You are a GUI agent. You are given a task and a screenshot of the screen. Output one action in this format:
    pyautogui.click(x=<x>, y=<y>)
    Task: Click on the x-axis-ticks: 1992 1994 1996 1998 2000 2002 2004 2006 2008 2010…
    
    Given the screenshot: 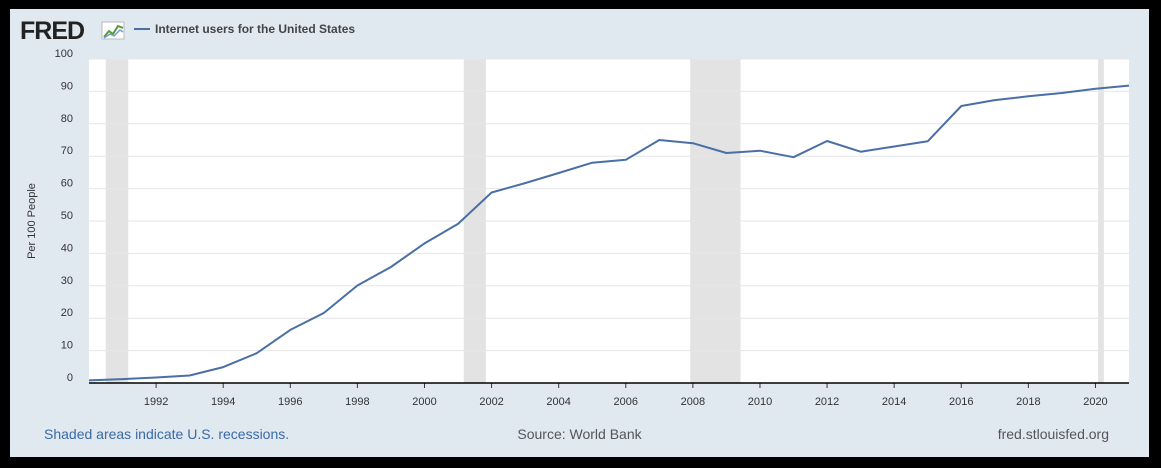 What is the action you would take?
    pyautogui.click(x=626, y=395)
    